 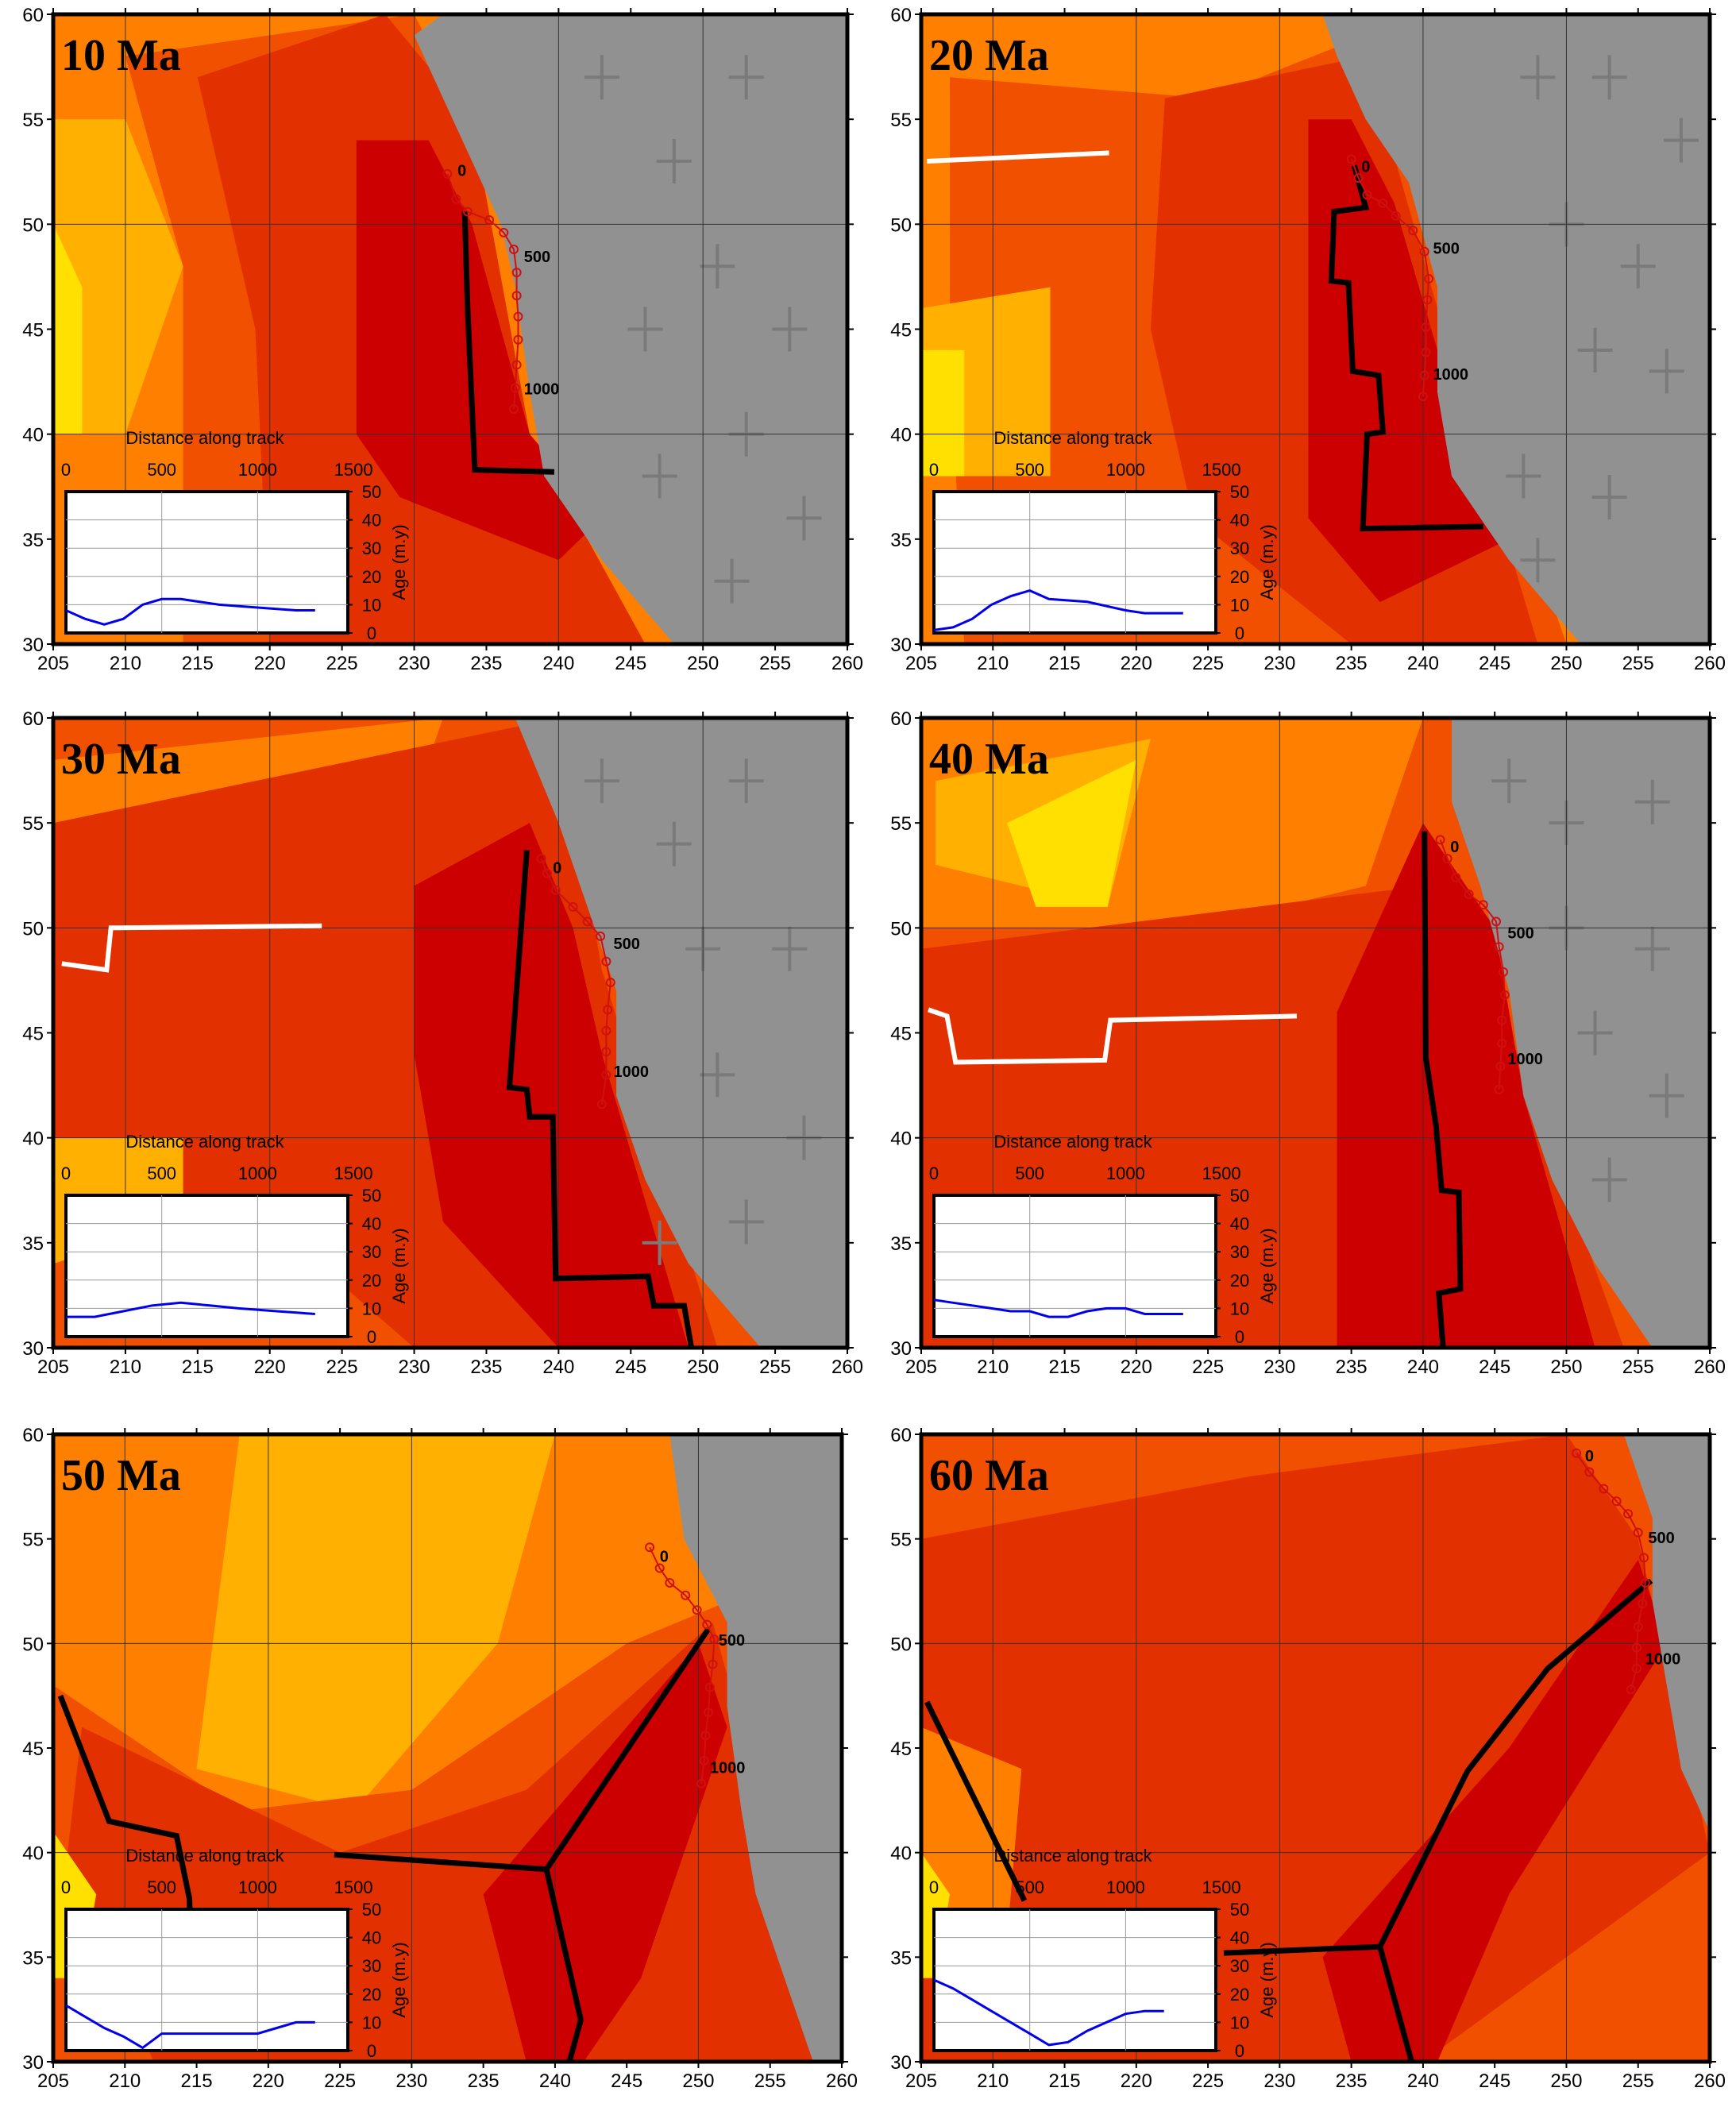 What do you see at coordinates (121, 759) in the screenshot?
I see `panel-age-title: 30 Ma` at bounding box center [121, 759].